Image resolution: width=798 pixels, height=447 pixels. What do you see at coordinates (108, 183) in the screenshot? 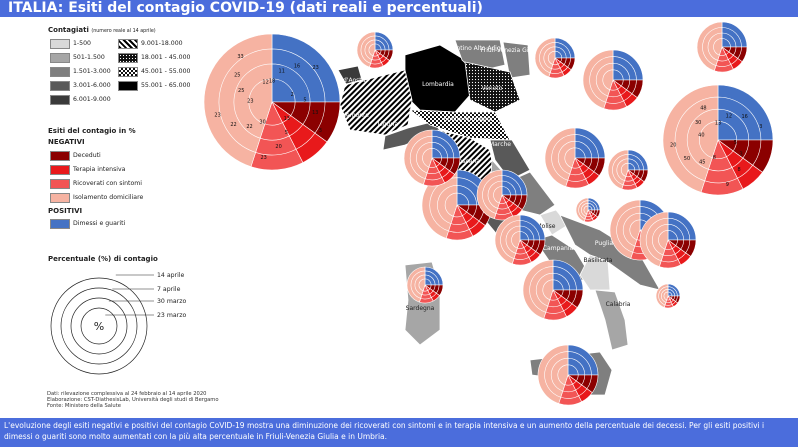
I see `legend-label: Ricoverati con sintomi` at bounding box center [108, 183].